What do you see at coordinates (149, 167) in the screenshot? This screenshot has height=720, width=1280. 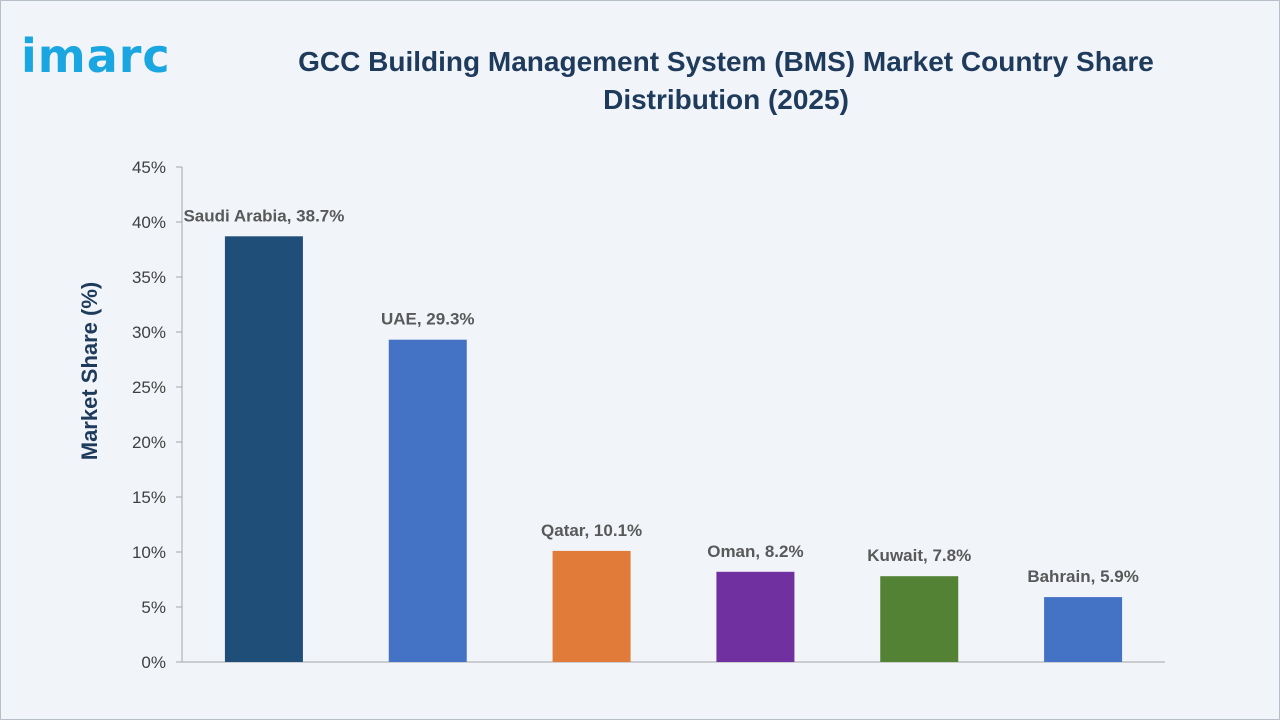 I see `y-tick-label: 45%` at bounding box center [149, 167].